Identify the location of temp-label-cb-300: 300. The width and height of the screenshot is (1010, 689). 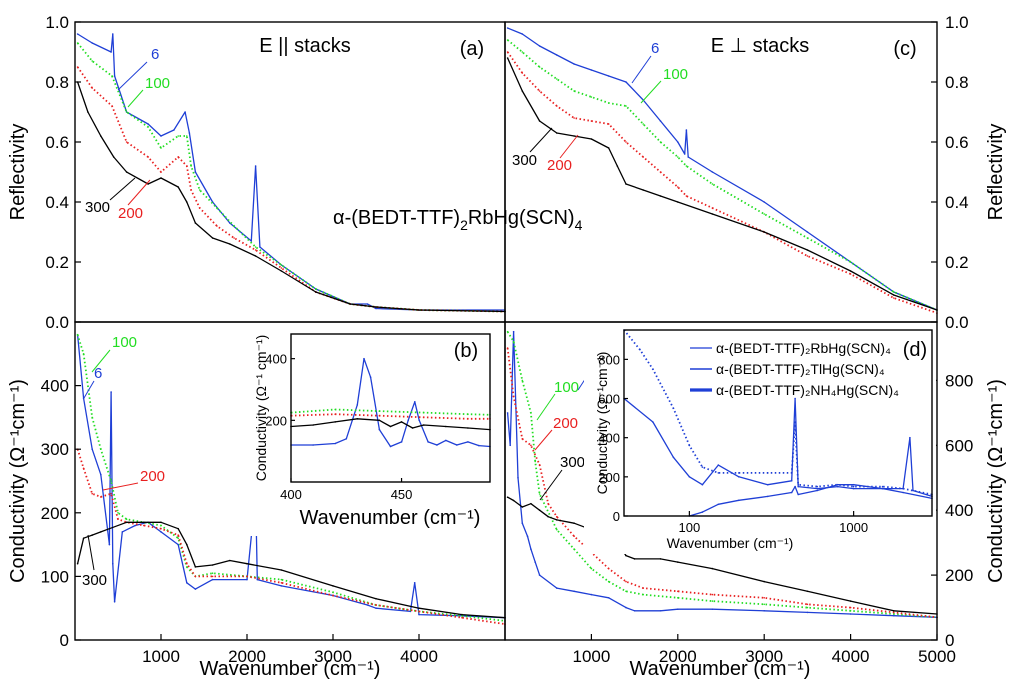
(572, 462).